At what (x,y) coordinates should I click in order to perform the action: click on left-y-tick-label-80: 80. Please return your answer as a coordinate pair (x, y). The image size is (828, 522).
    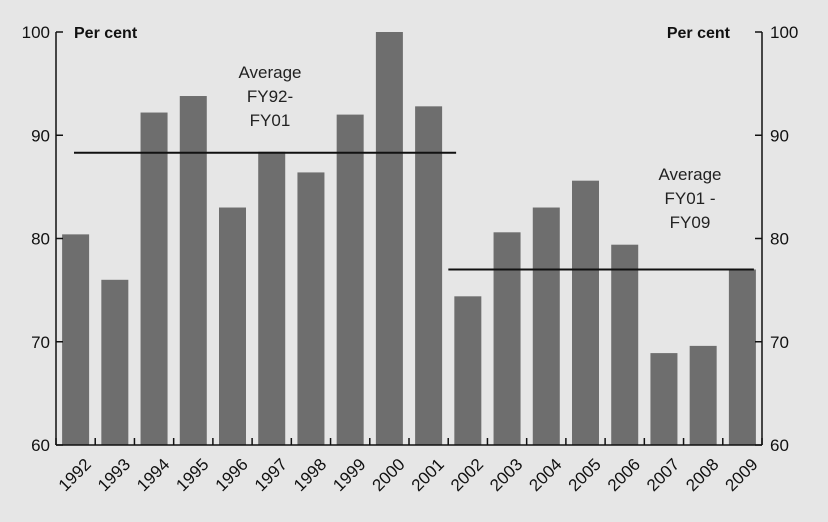
    Looking at the image, I should click on (40, 239).